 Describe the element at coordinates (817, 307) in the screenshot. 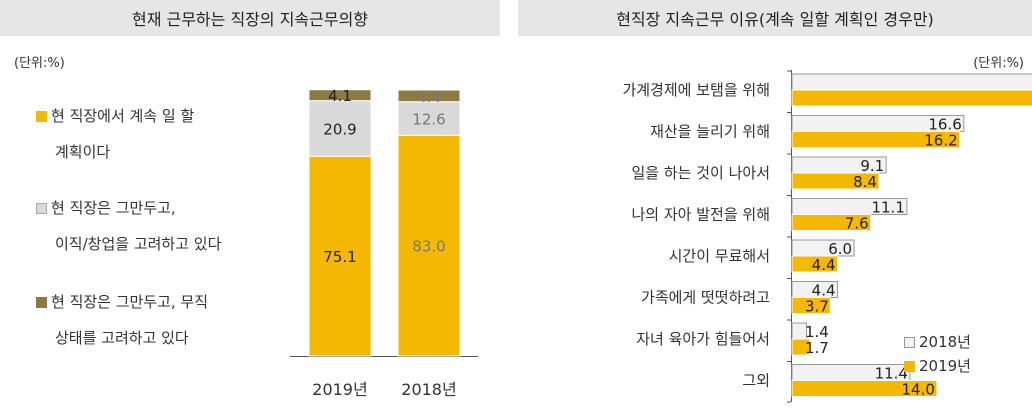

I see `data-label: 3.7` at that location.